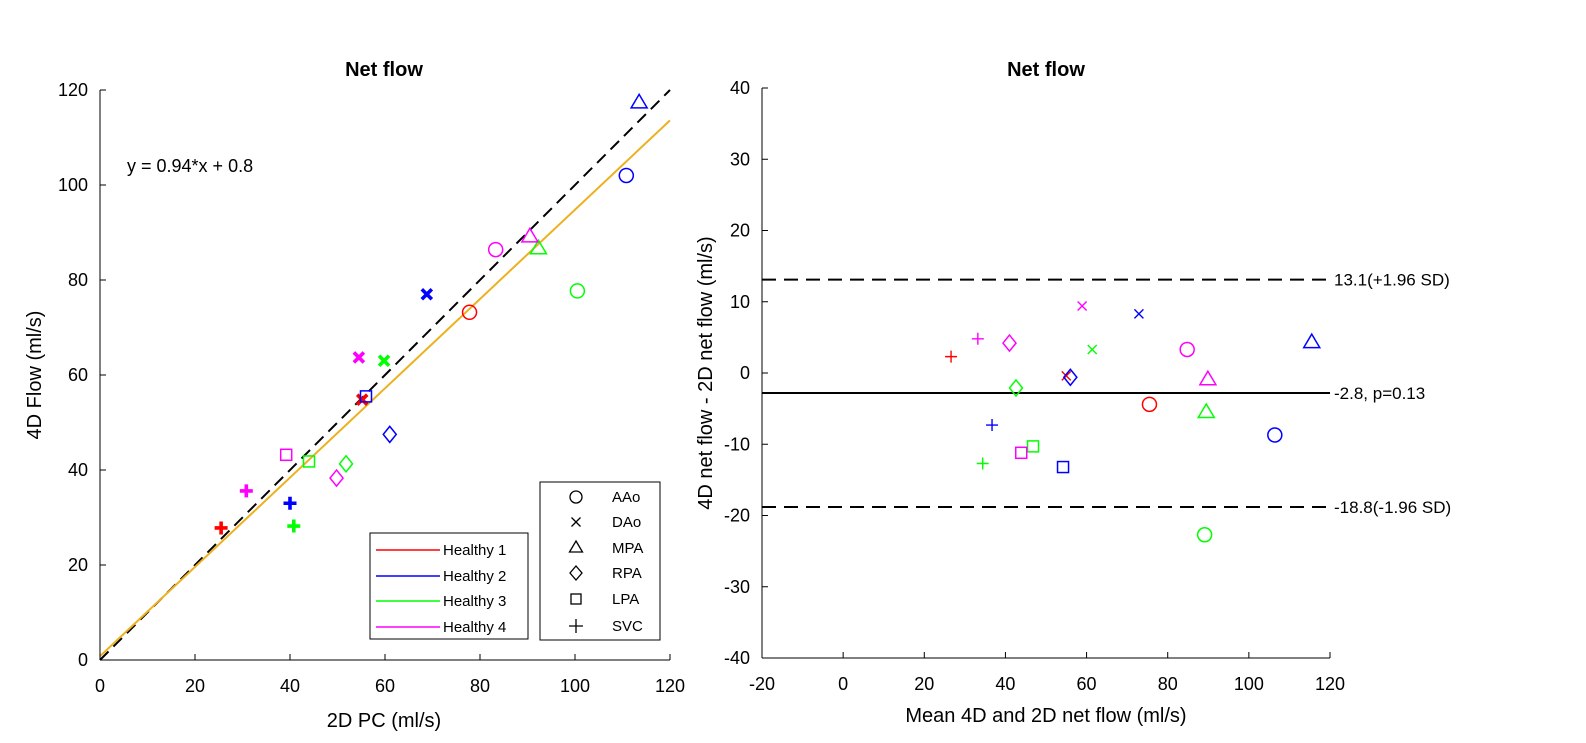 Image resolution: width=1586 pixels, height=743 pixels. Describe the element at coordinates (480, 686) in the screenshot. I see `correlation-x-tick-label: 80` at that location.